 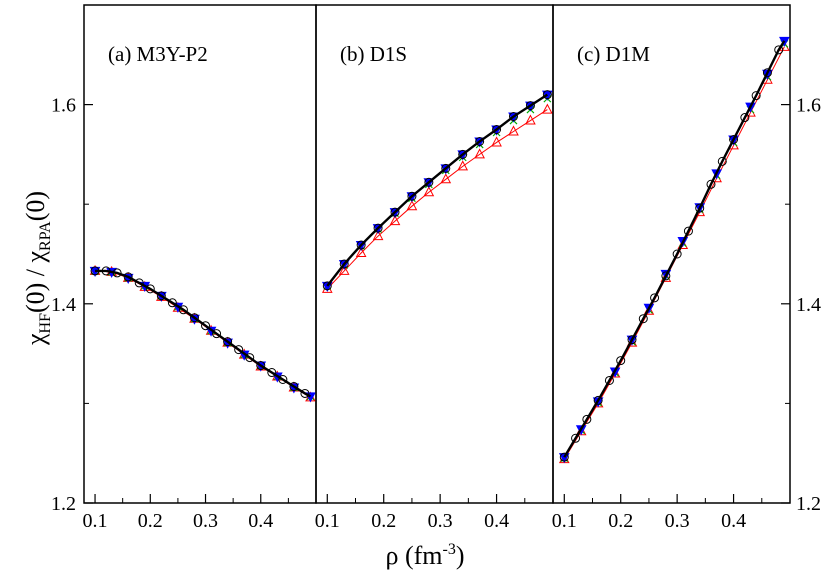 I want to click on panel-title: (c) D1M, so click(x=613, y=54).